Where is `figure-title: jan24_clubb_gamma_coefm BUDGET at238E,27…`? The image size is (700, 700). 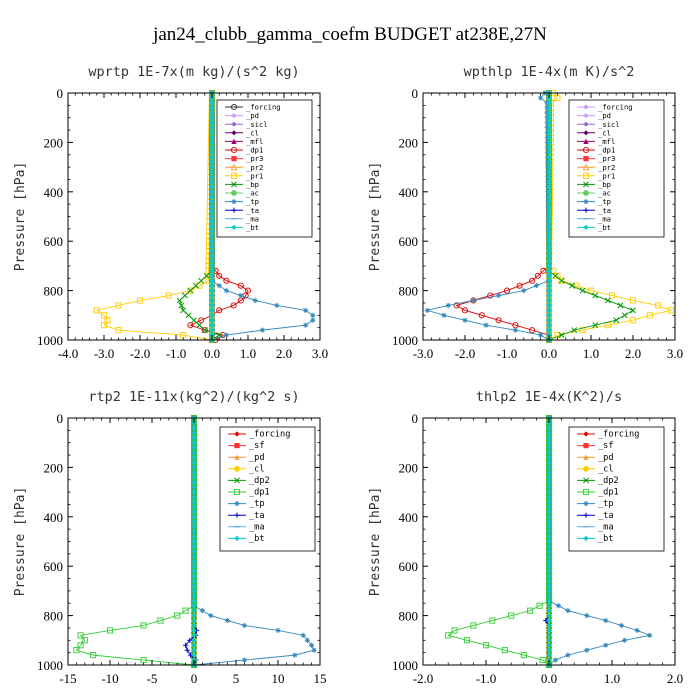 figure-title: jan24_clubb_gamma_coefm BUDGET at238E,27… is located at coordinates (349, 34).